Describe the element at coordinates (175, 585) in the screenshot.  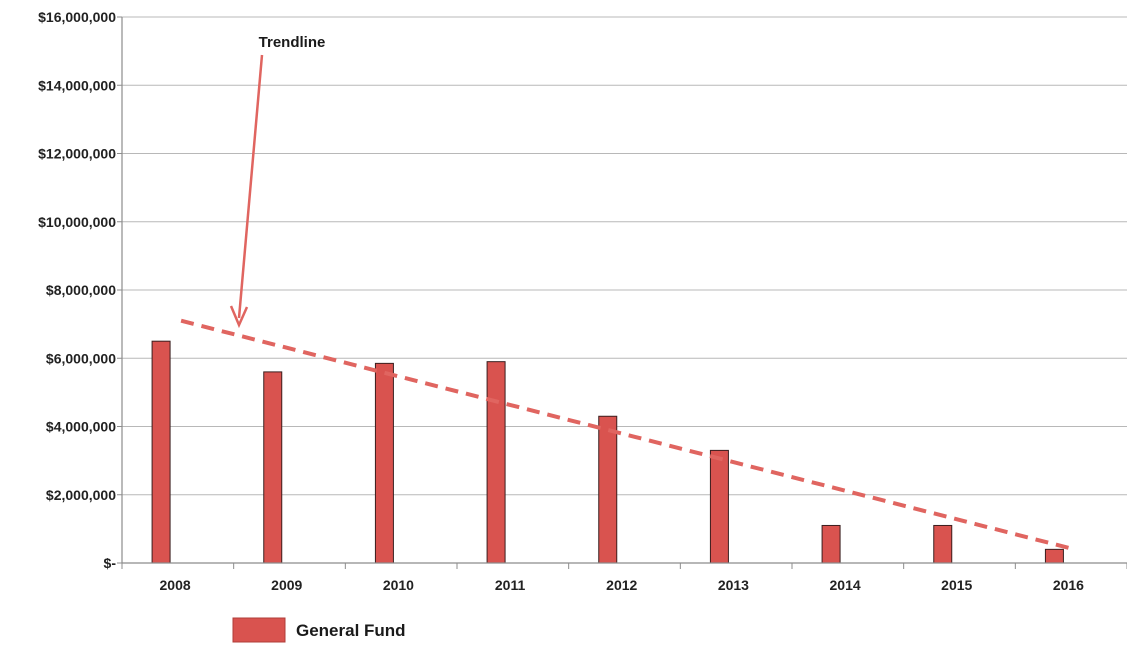
I see `x-tick-label: 2008` at that location.